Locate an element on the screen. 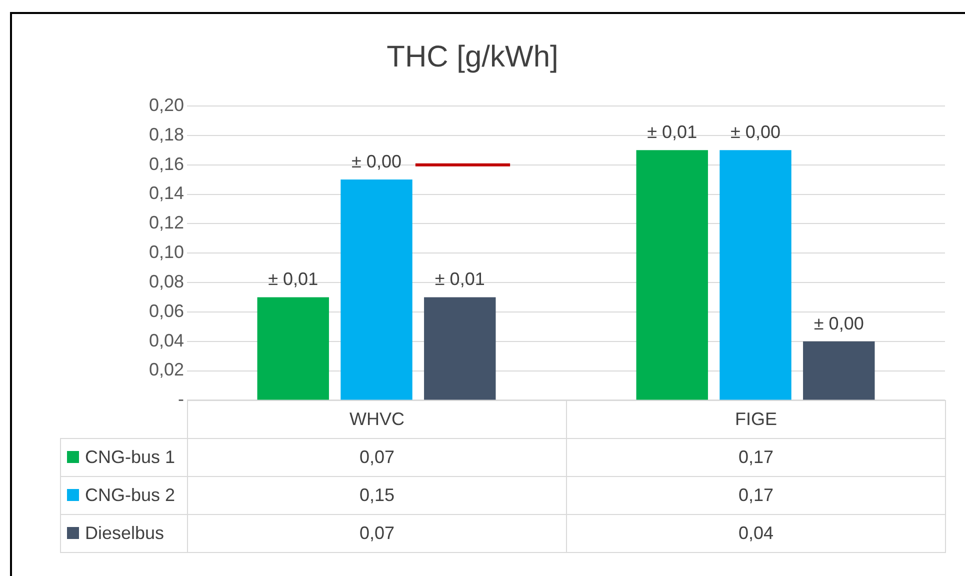 The width and height of the screenshot is (965, 576). y-tick-label: 0,14 is located at coordinates (166, 193).